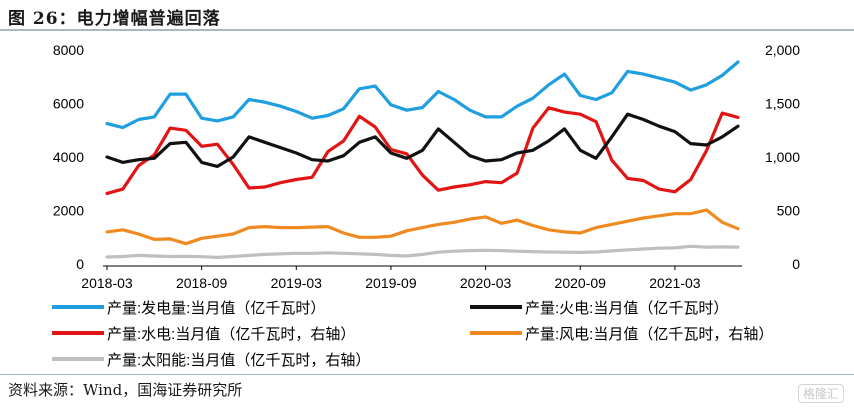  What do you see at coordinates (427, 30) in the screenshot?
I see `title-rule` at bounding box center [427, 30].